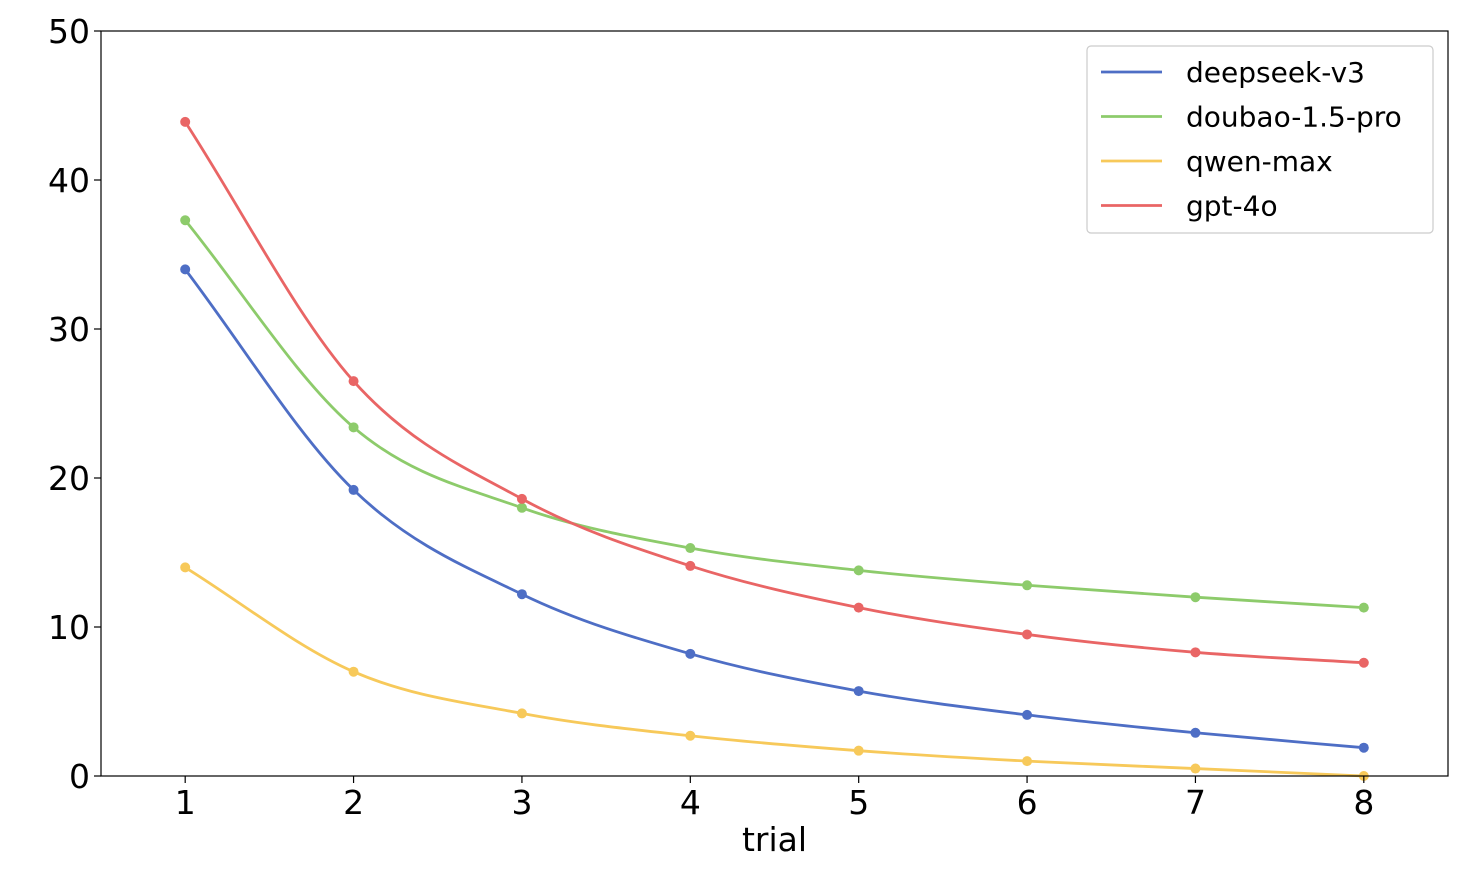  What do you see at coordinates (69, 180) in the screenshot?
I see `y-tick-label: 40` at bounding box center [69, 180].